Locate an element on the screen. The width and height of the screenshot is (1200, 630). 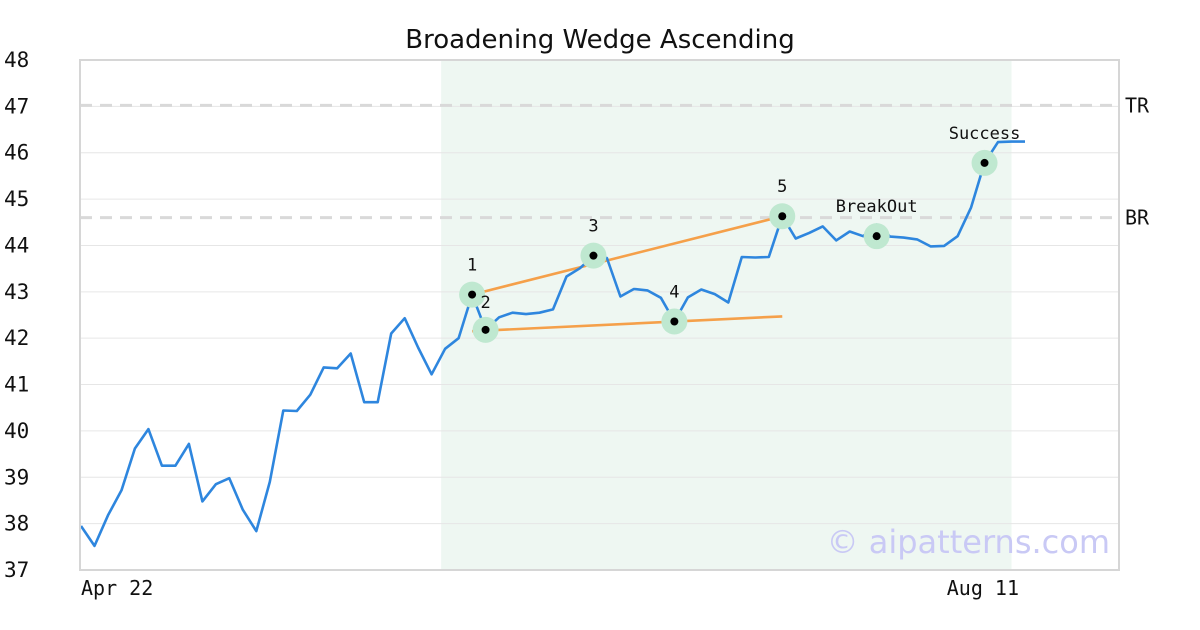
chart-title: Broadening Wedge Ascending is located at coordinates (600, 40).